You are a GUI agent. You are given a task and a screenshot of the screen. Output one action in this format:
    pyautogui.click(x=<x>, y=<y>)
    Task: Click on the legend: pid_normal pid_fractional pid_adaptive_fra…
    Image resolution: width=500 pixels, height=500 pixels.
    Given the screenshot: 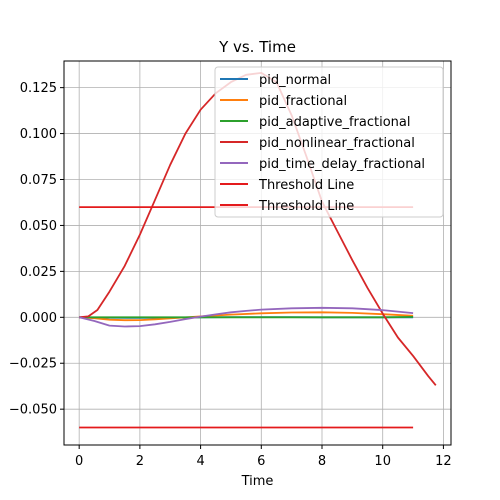 What is the action you would take?
    pyautogui.click(x=329, y=142)
    